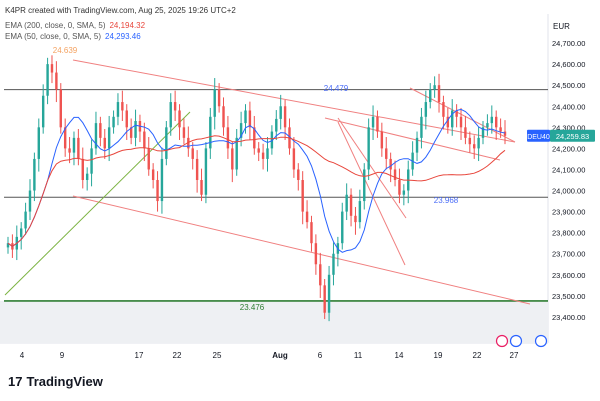 The image size is (600, 401). What do you see at coordinates (538, 135) in the screenshot?
I see `symbol-tag-bg` at bounding box center [538, 135].